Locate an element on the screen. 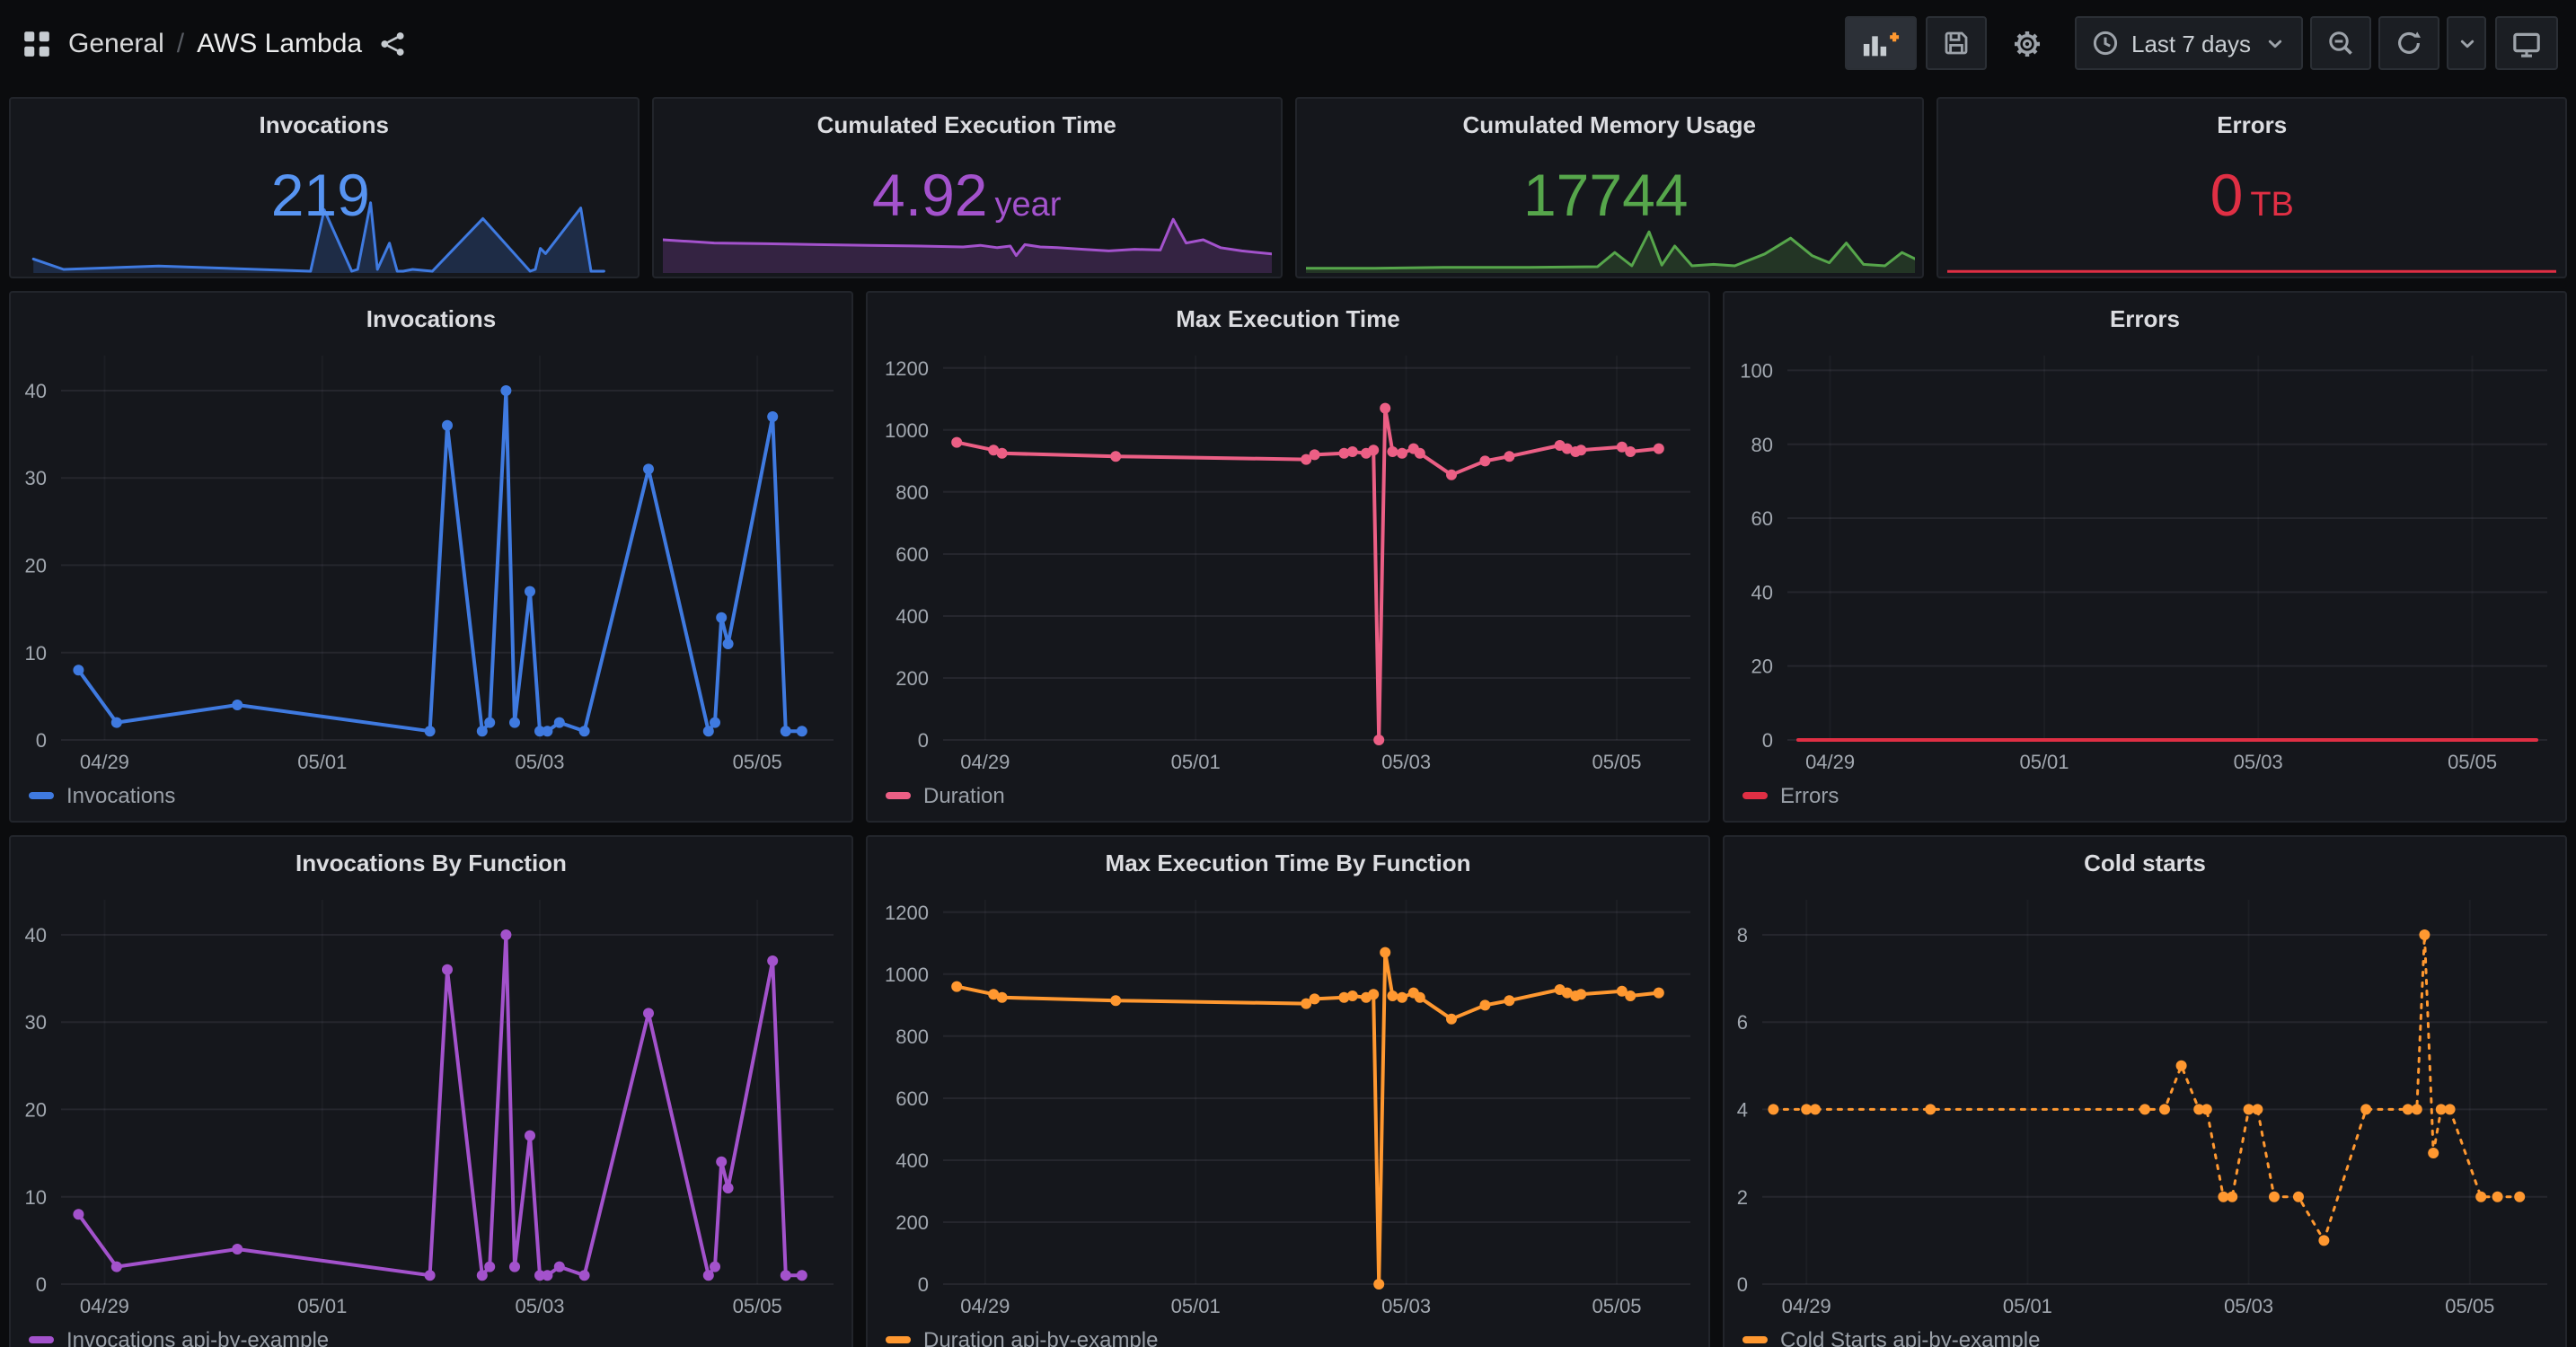 This screenshot has height=1347, width=2576. legend-item: Errors is located at coordinates (1790, 795).